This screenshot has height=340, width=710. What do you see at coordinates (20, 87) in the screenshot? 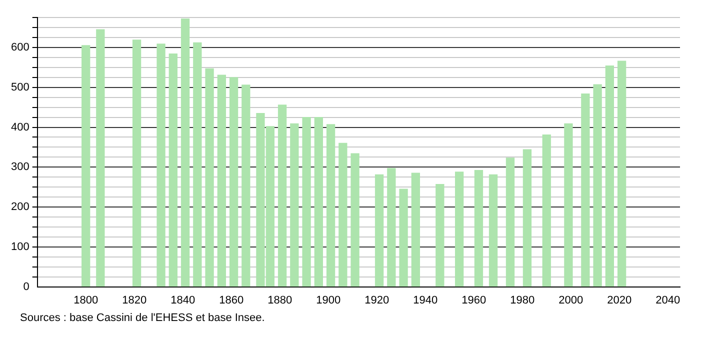
I see `y-tick-label: 500` at bounding box center [20, 87].